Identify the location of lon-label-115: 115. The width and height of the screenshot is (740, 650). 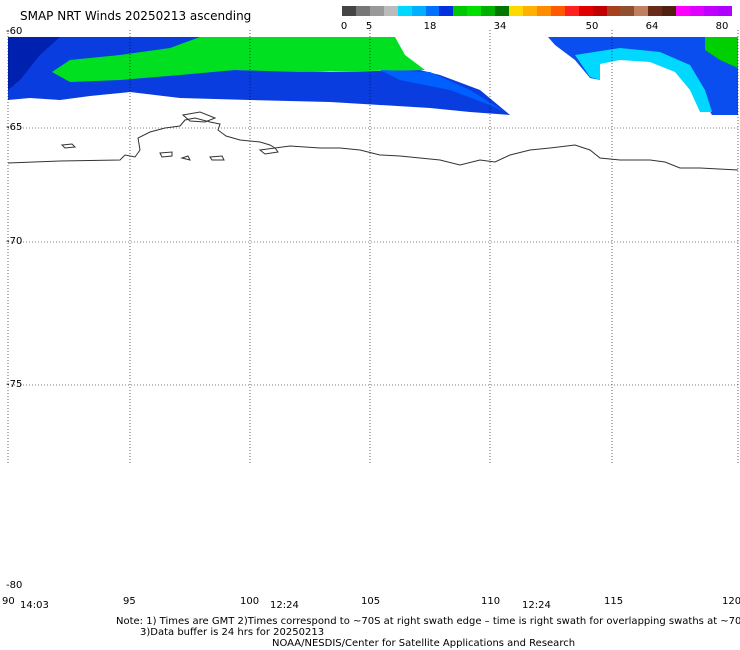
(614, 601).